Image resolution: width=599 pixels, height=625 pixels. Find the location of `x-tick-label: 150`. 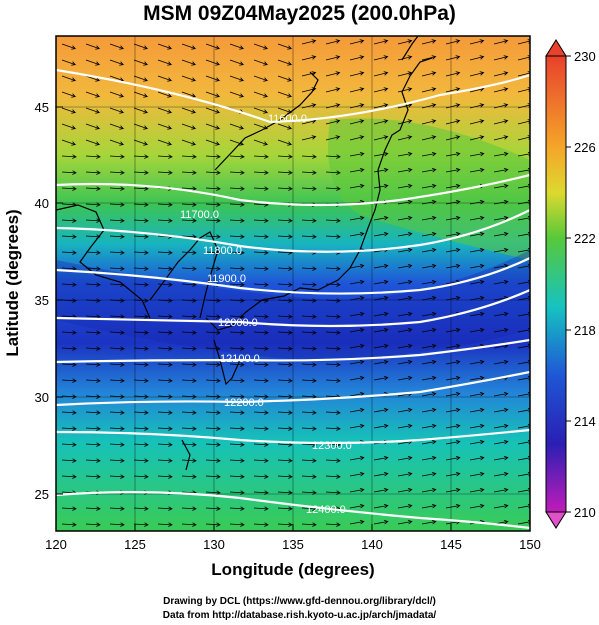

x-tick-label: 150 is located at coordinates (530, 544).